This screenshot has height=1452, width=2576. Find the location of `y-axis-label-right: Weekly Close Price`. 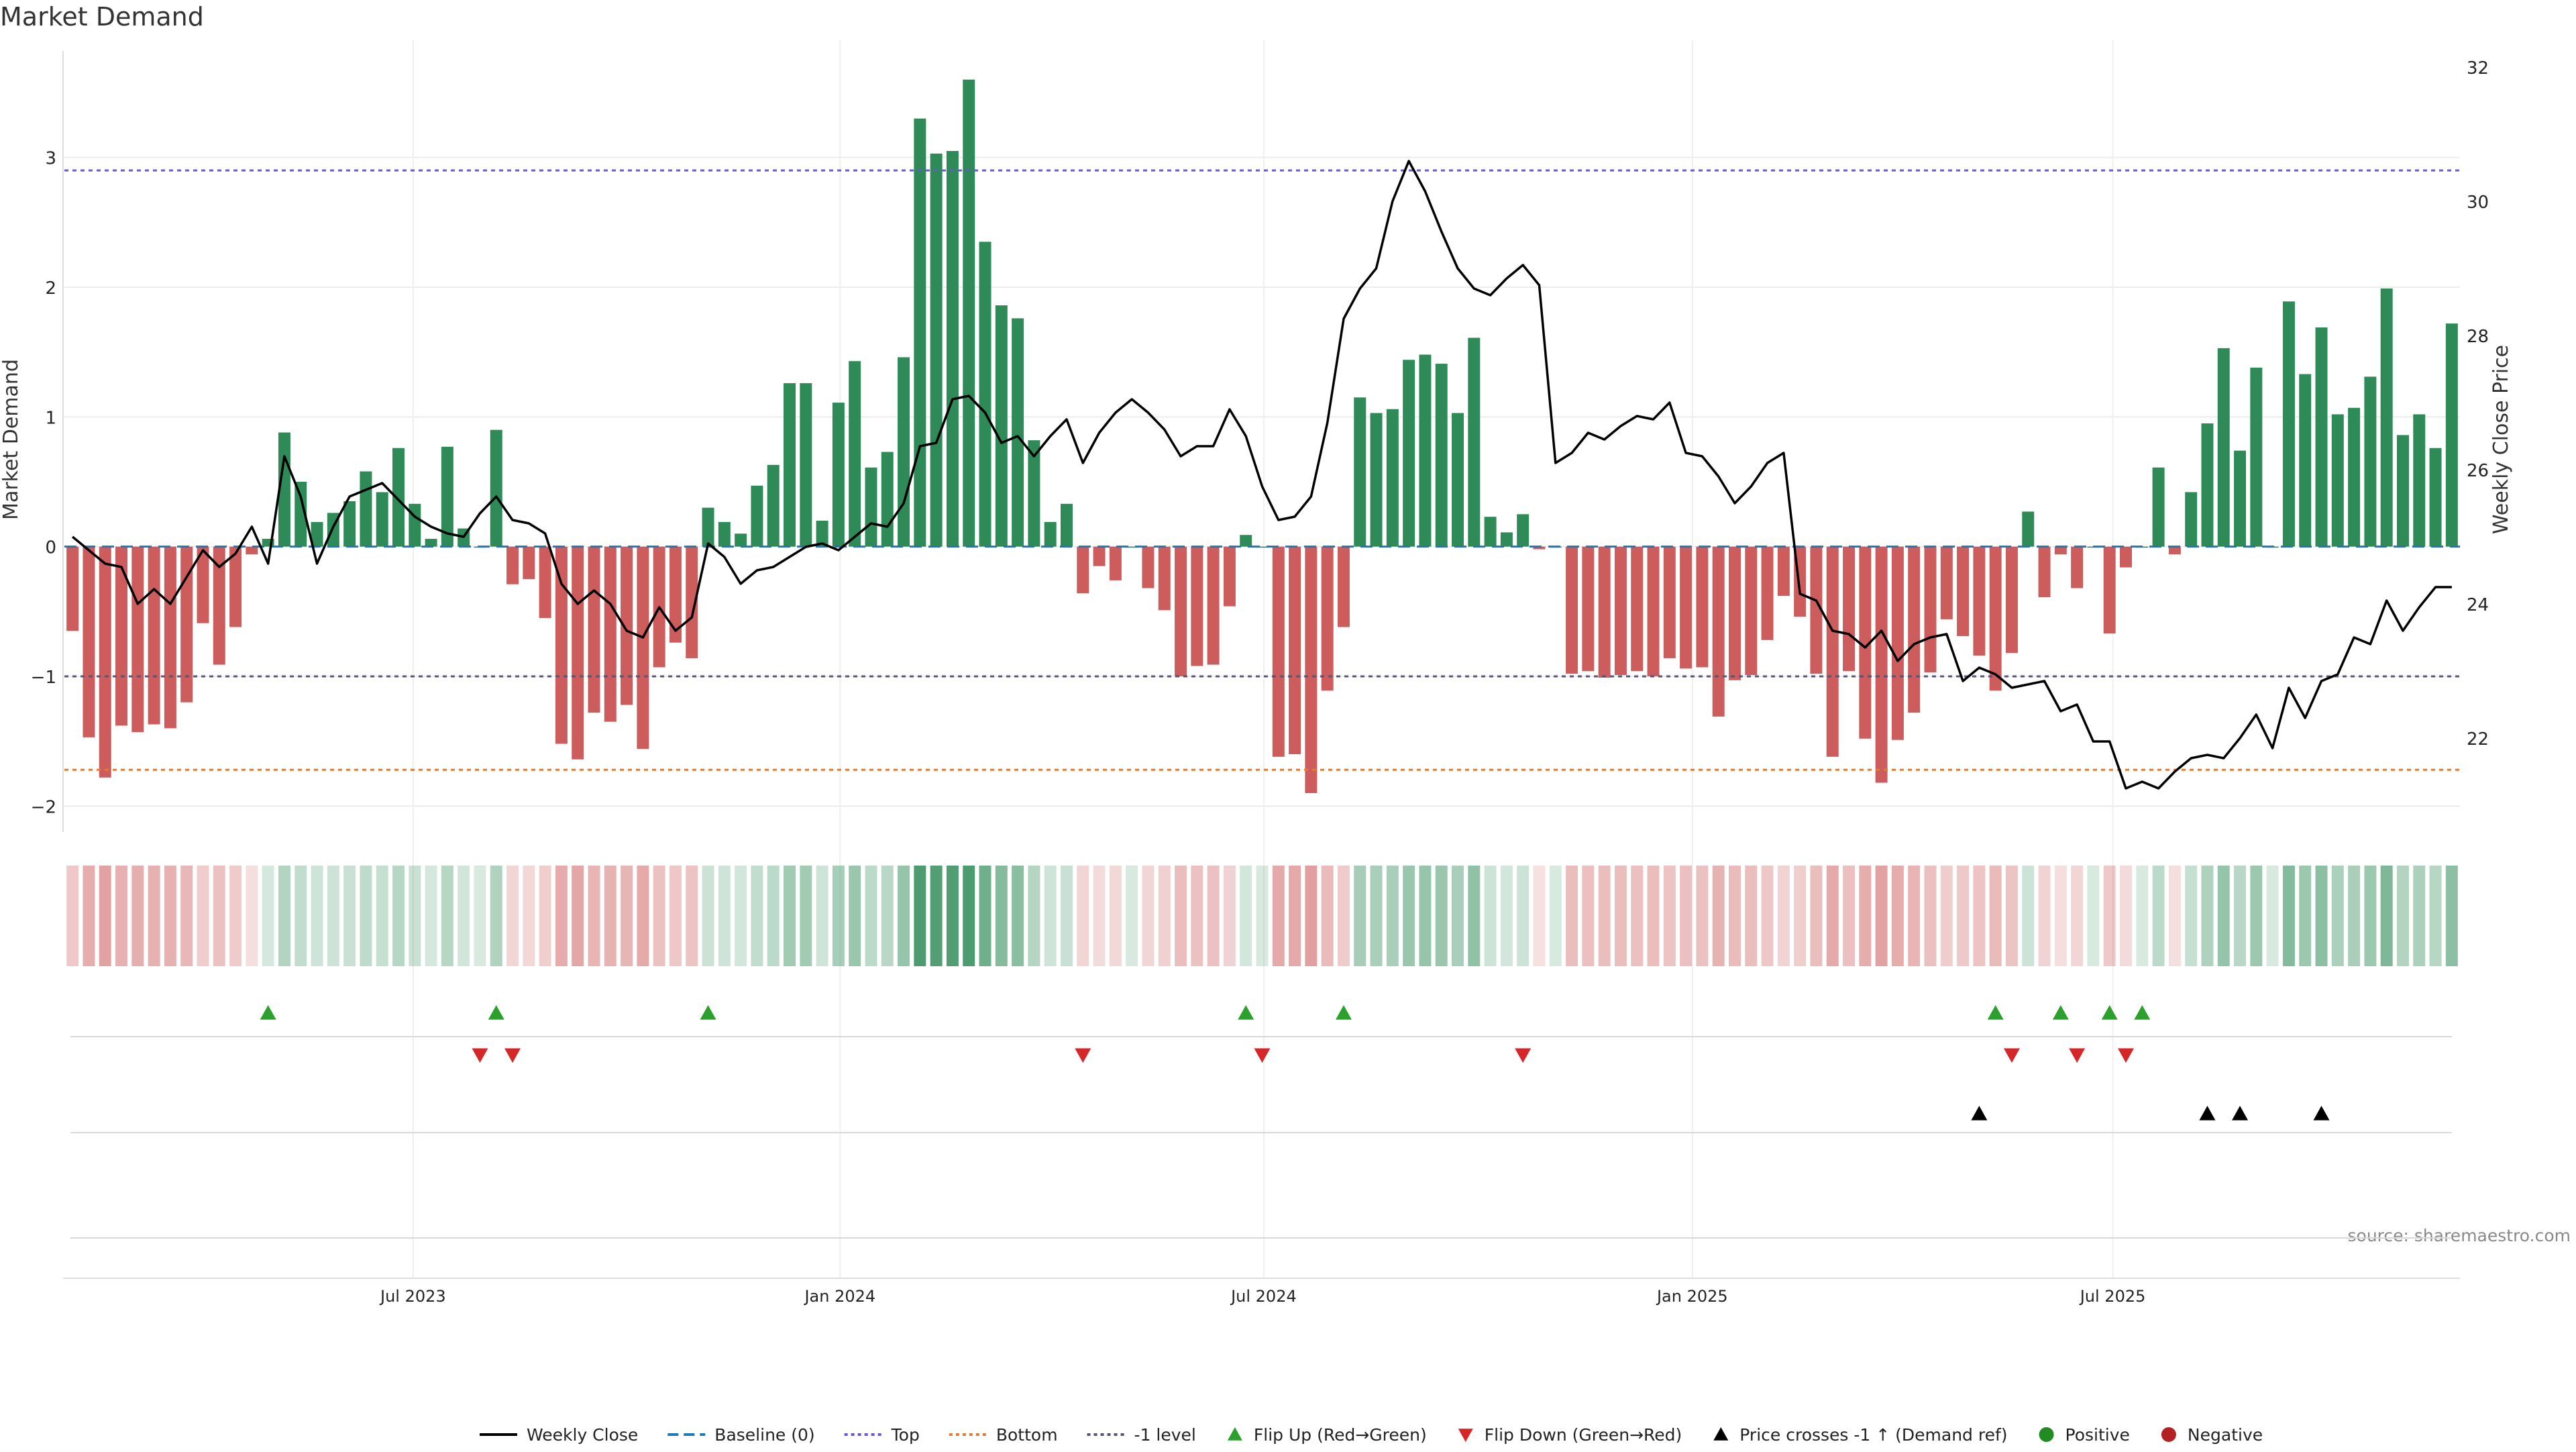

y-axis-label-right: Weekly Close Price is located at coordinates (2501, 440).